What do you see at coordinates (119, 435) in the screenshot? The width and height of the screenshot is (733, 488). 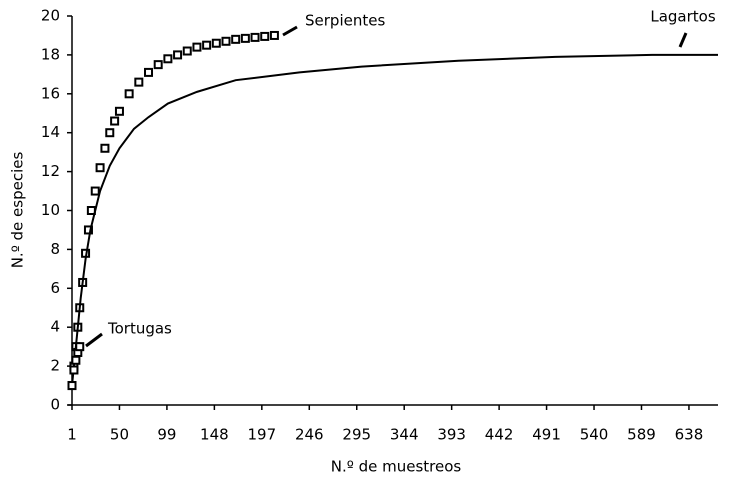 I see `x-tick-label: 50` at bounding box center [119, 435].